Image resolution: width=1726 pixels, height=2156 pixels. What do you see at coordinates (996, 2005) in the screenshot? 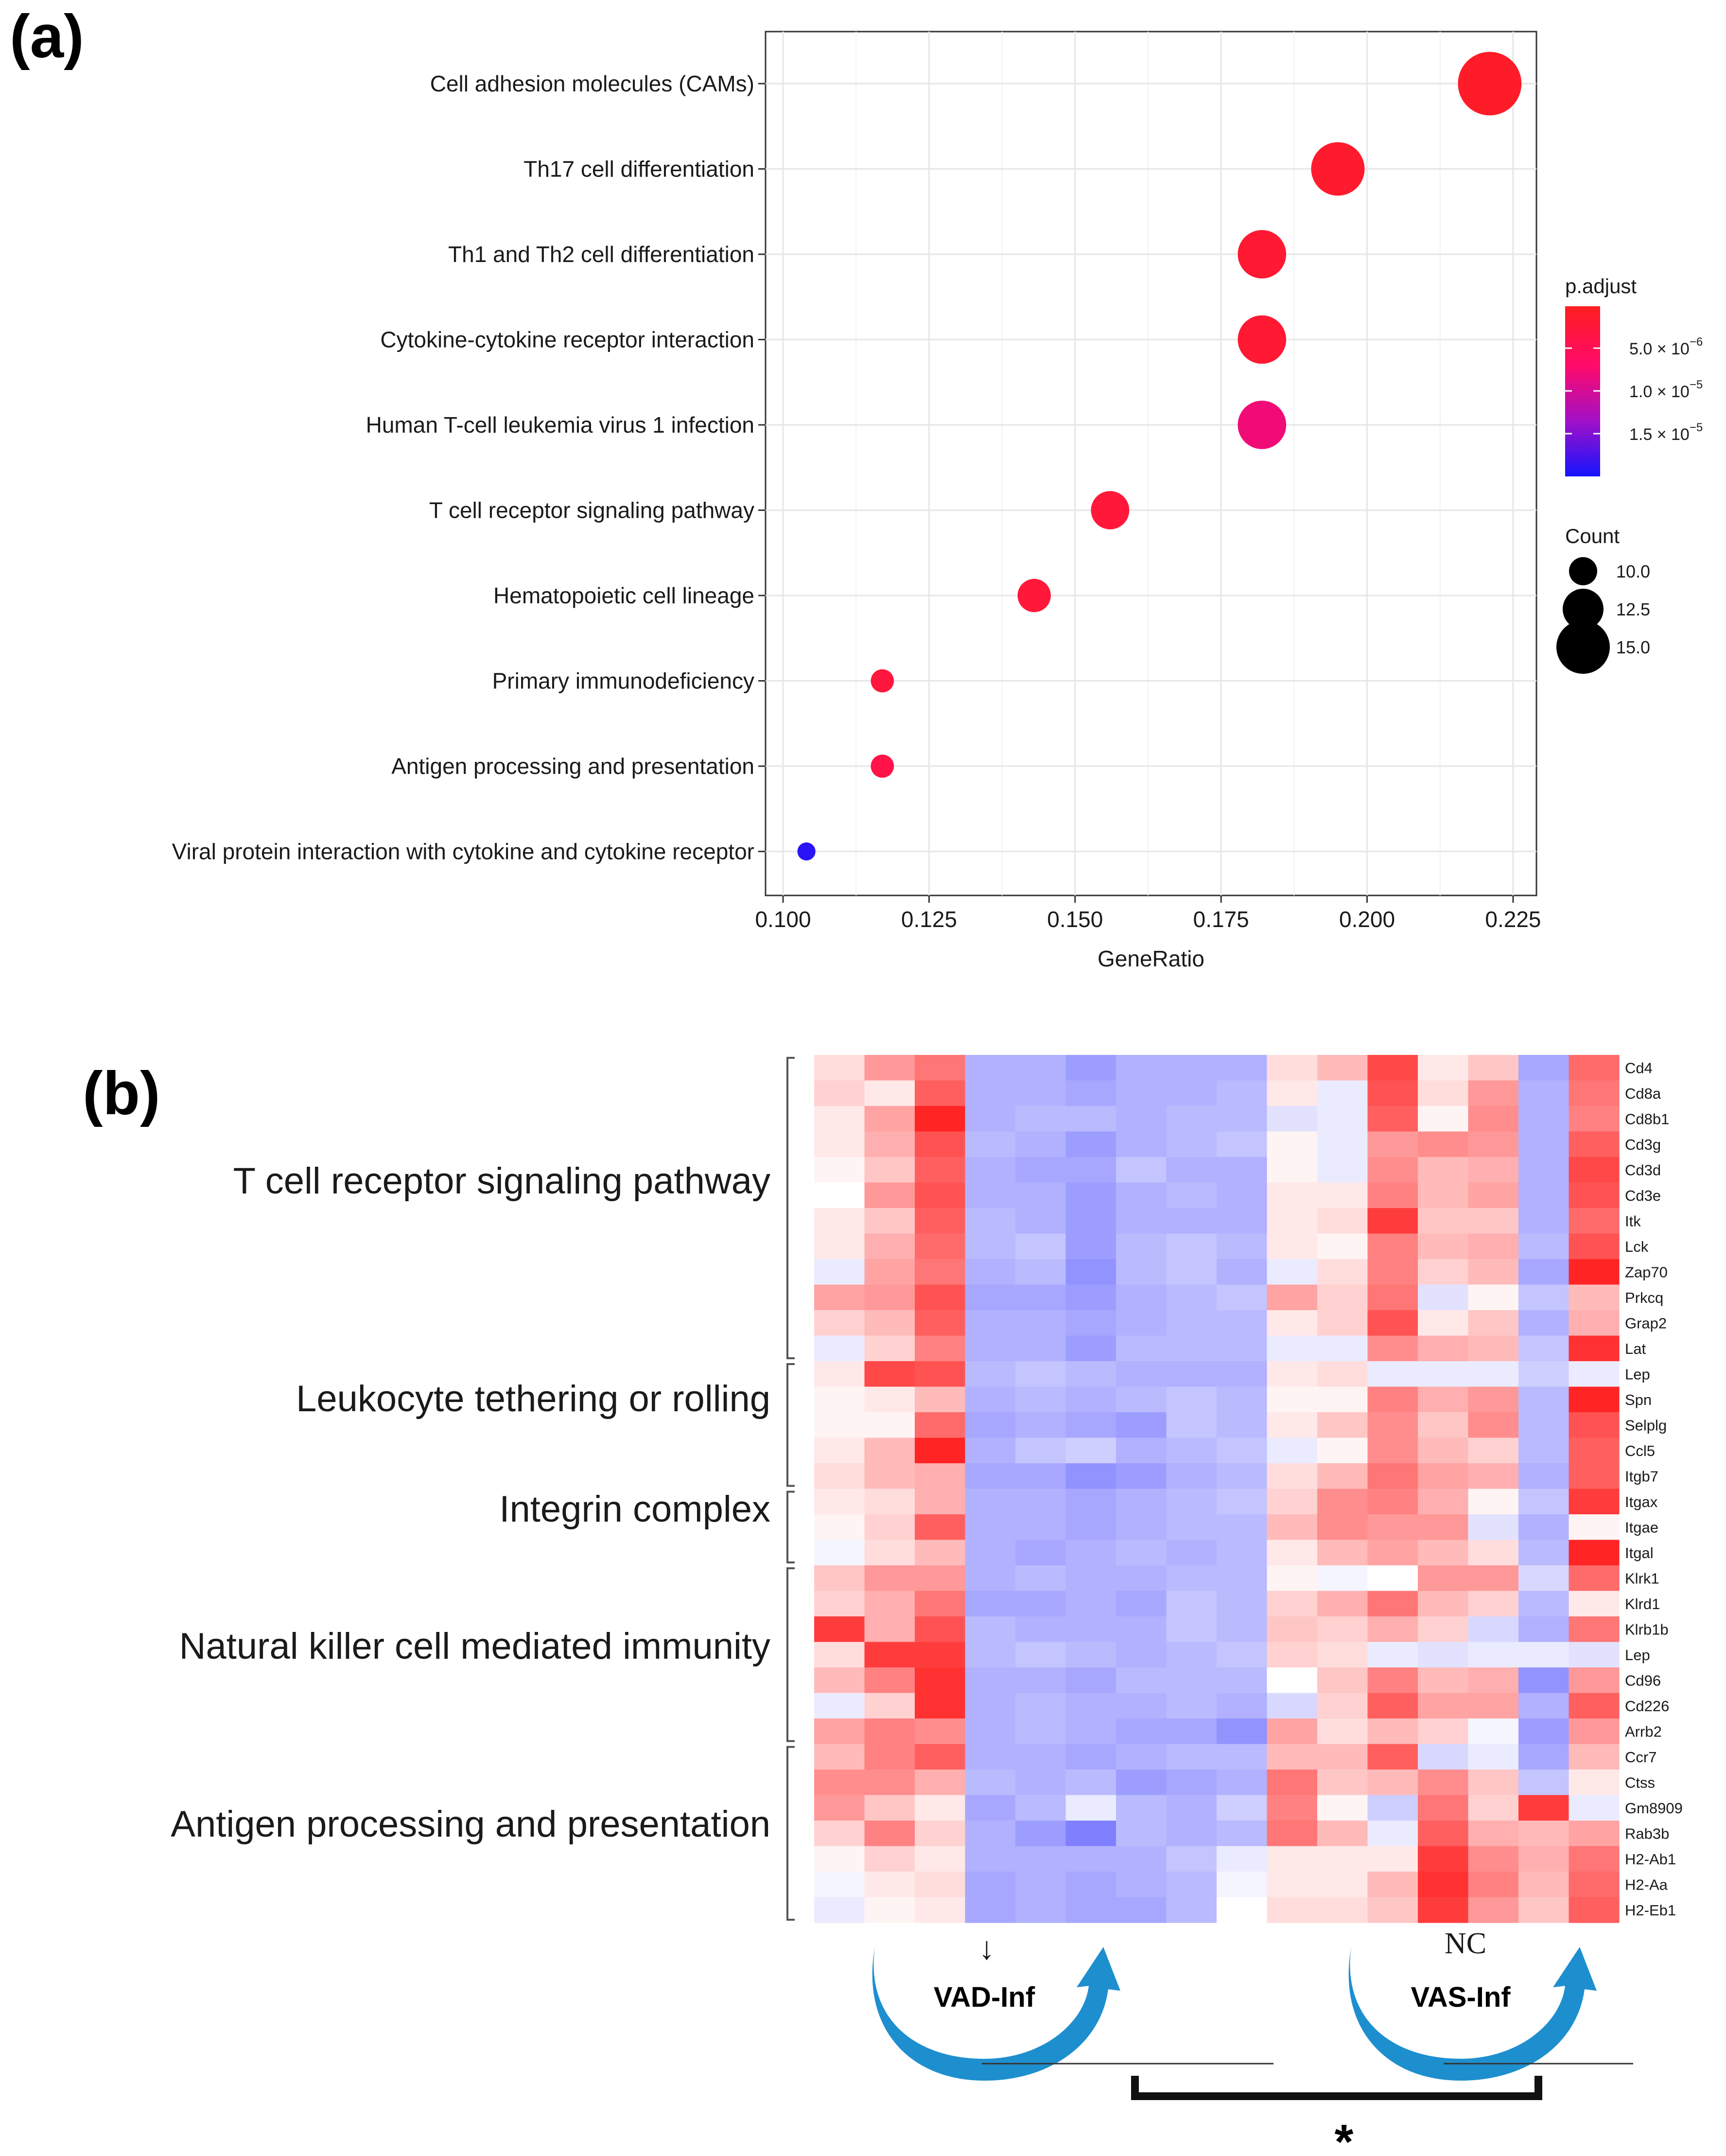
I see `vad-arrow-group: VAD-Inf ↓` at bounding box center [996, 2005].